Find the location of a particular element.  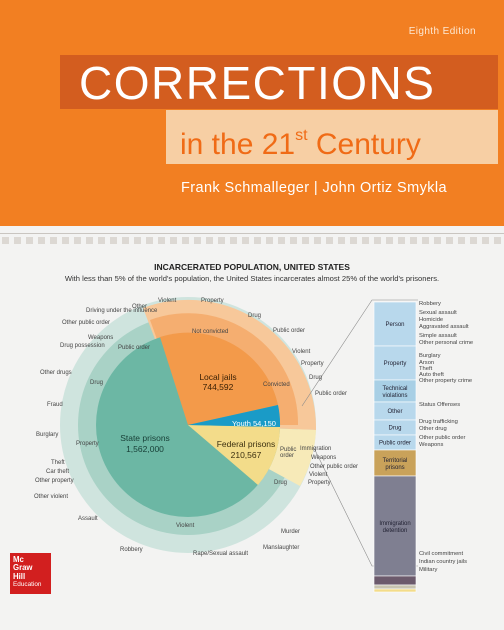

bar-label: Drug trafficking is located at coordinates (438, 422).